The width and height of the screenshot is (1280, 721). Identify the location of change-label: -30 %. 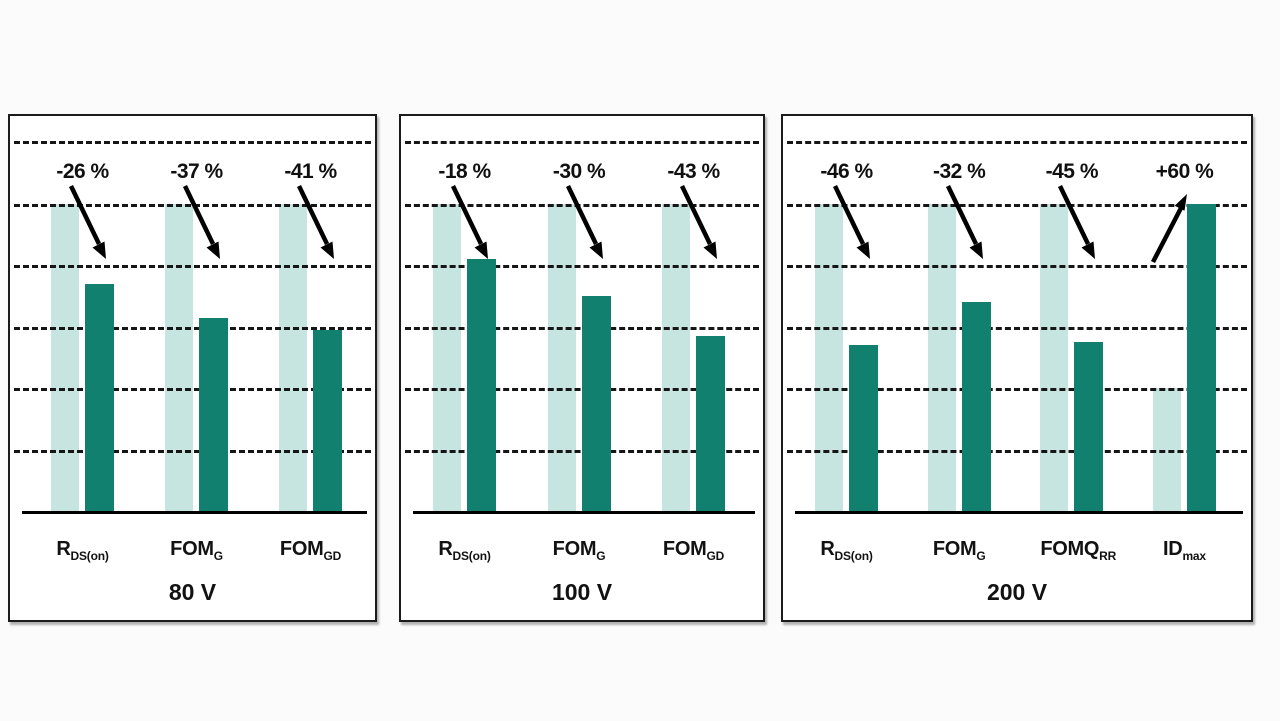
(579, 171).